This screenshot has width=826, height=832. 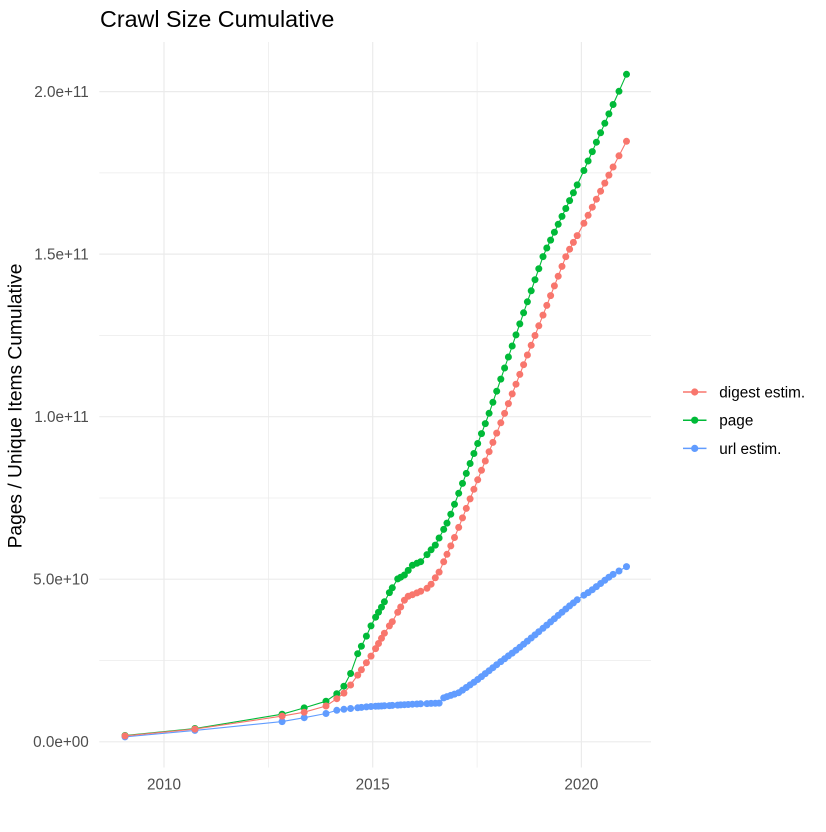 What do you see at coordinates (373, 785) in the screenshot?
I see `svg-text: 2015` at bounding box center [373, 785].